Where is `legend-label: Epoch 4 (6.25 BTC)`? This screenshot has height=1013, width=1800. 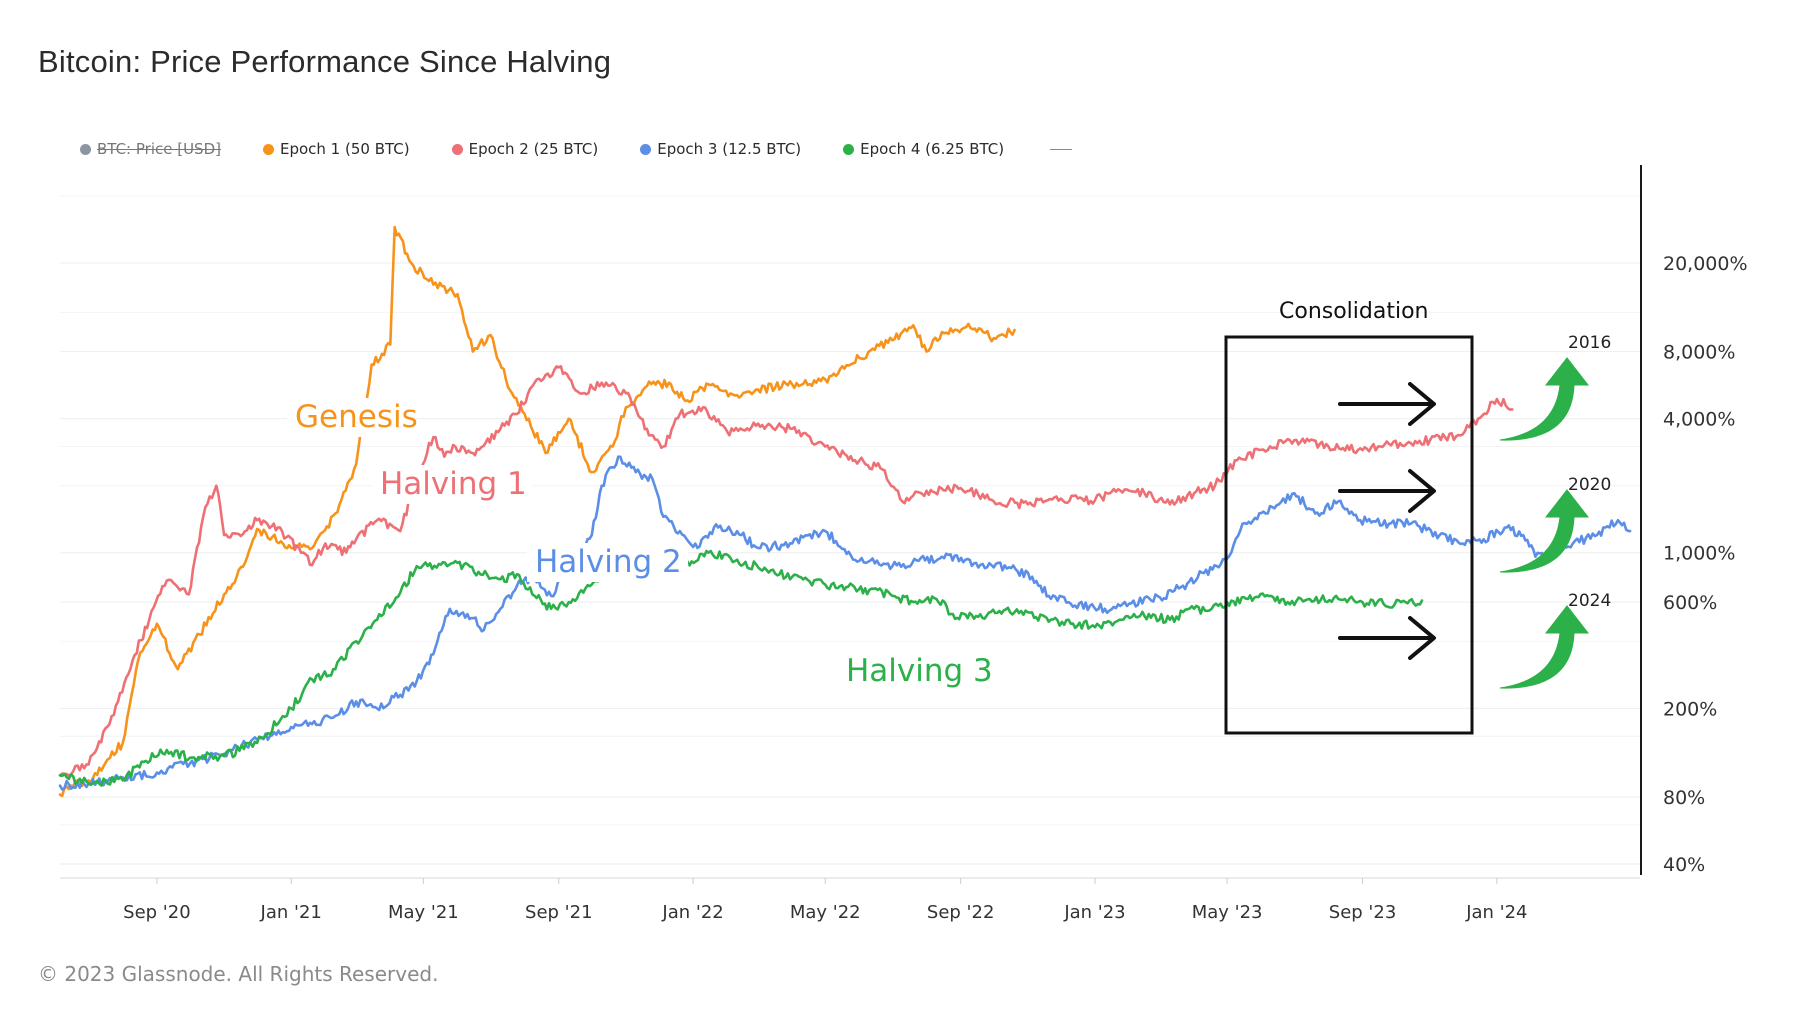
legend-label: Epoch 4 (6.25 BTC) is located at coordinates (932, 149).